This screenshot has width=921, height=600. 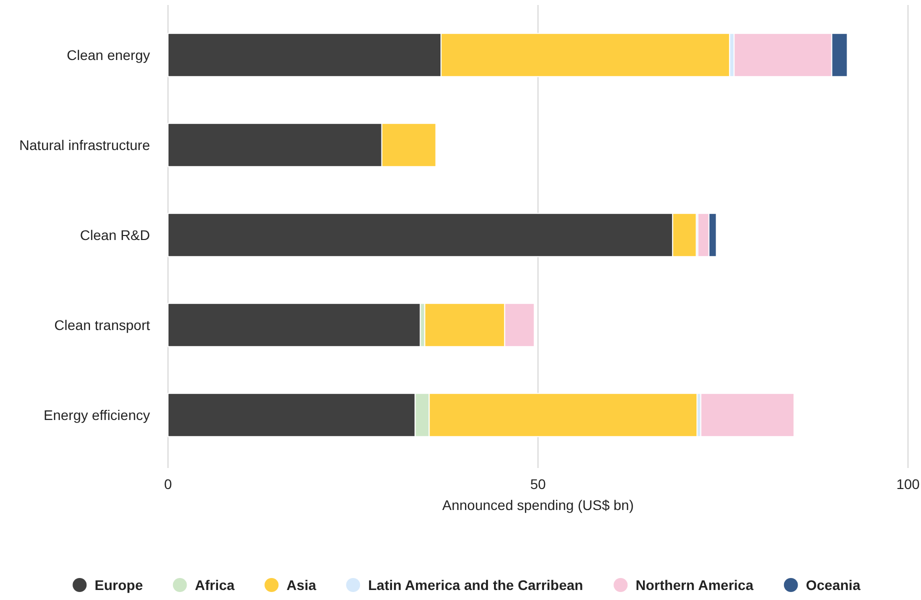 I want to click on y-tick-label: Natural infrastructure, so click(x=84, y=144).